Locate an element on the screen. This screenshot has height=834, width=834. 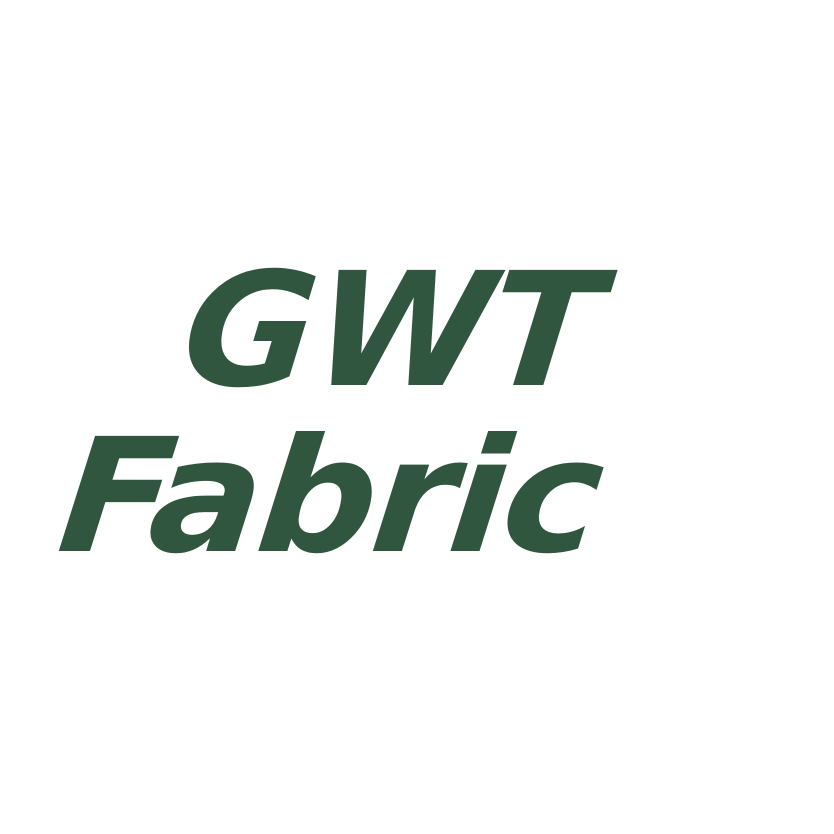
logo-line-gwt: GWT is located at coordinates (391, 331).